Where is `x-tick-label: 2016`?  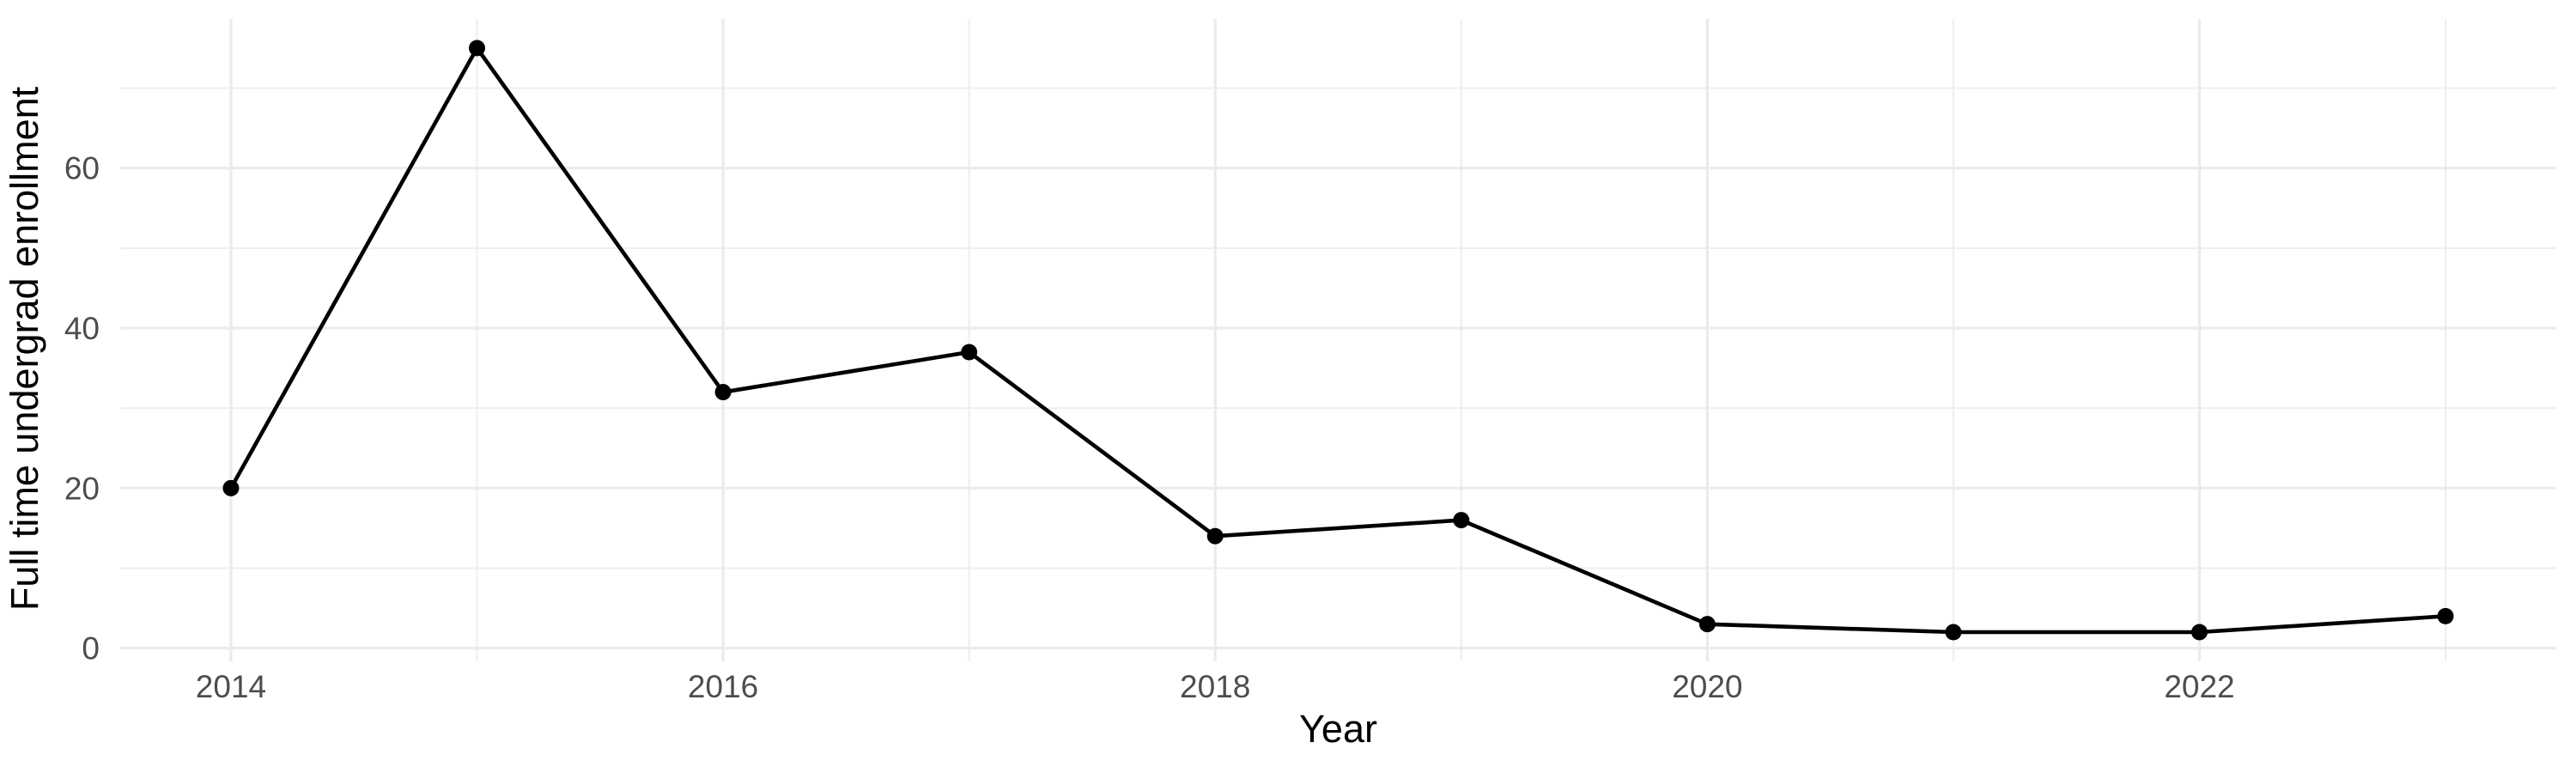
x-tick-label: 2016 is located at coordinates (723, 686).